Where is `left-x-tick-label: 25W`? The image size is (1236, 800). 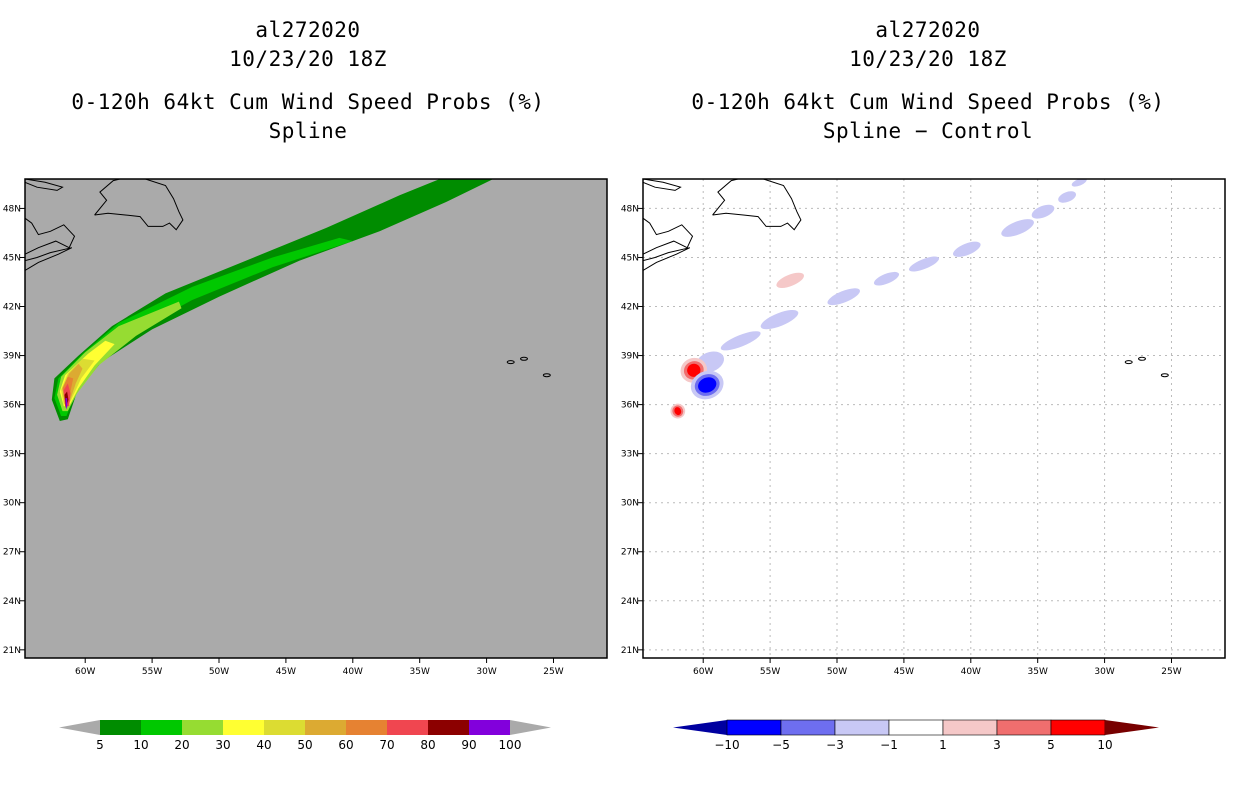 left-x-tick-label: 25W is located at coordinates (553, 672).